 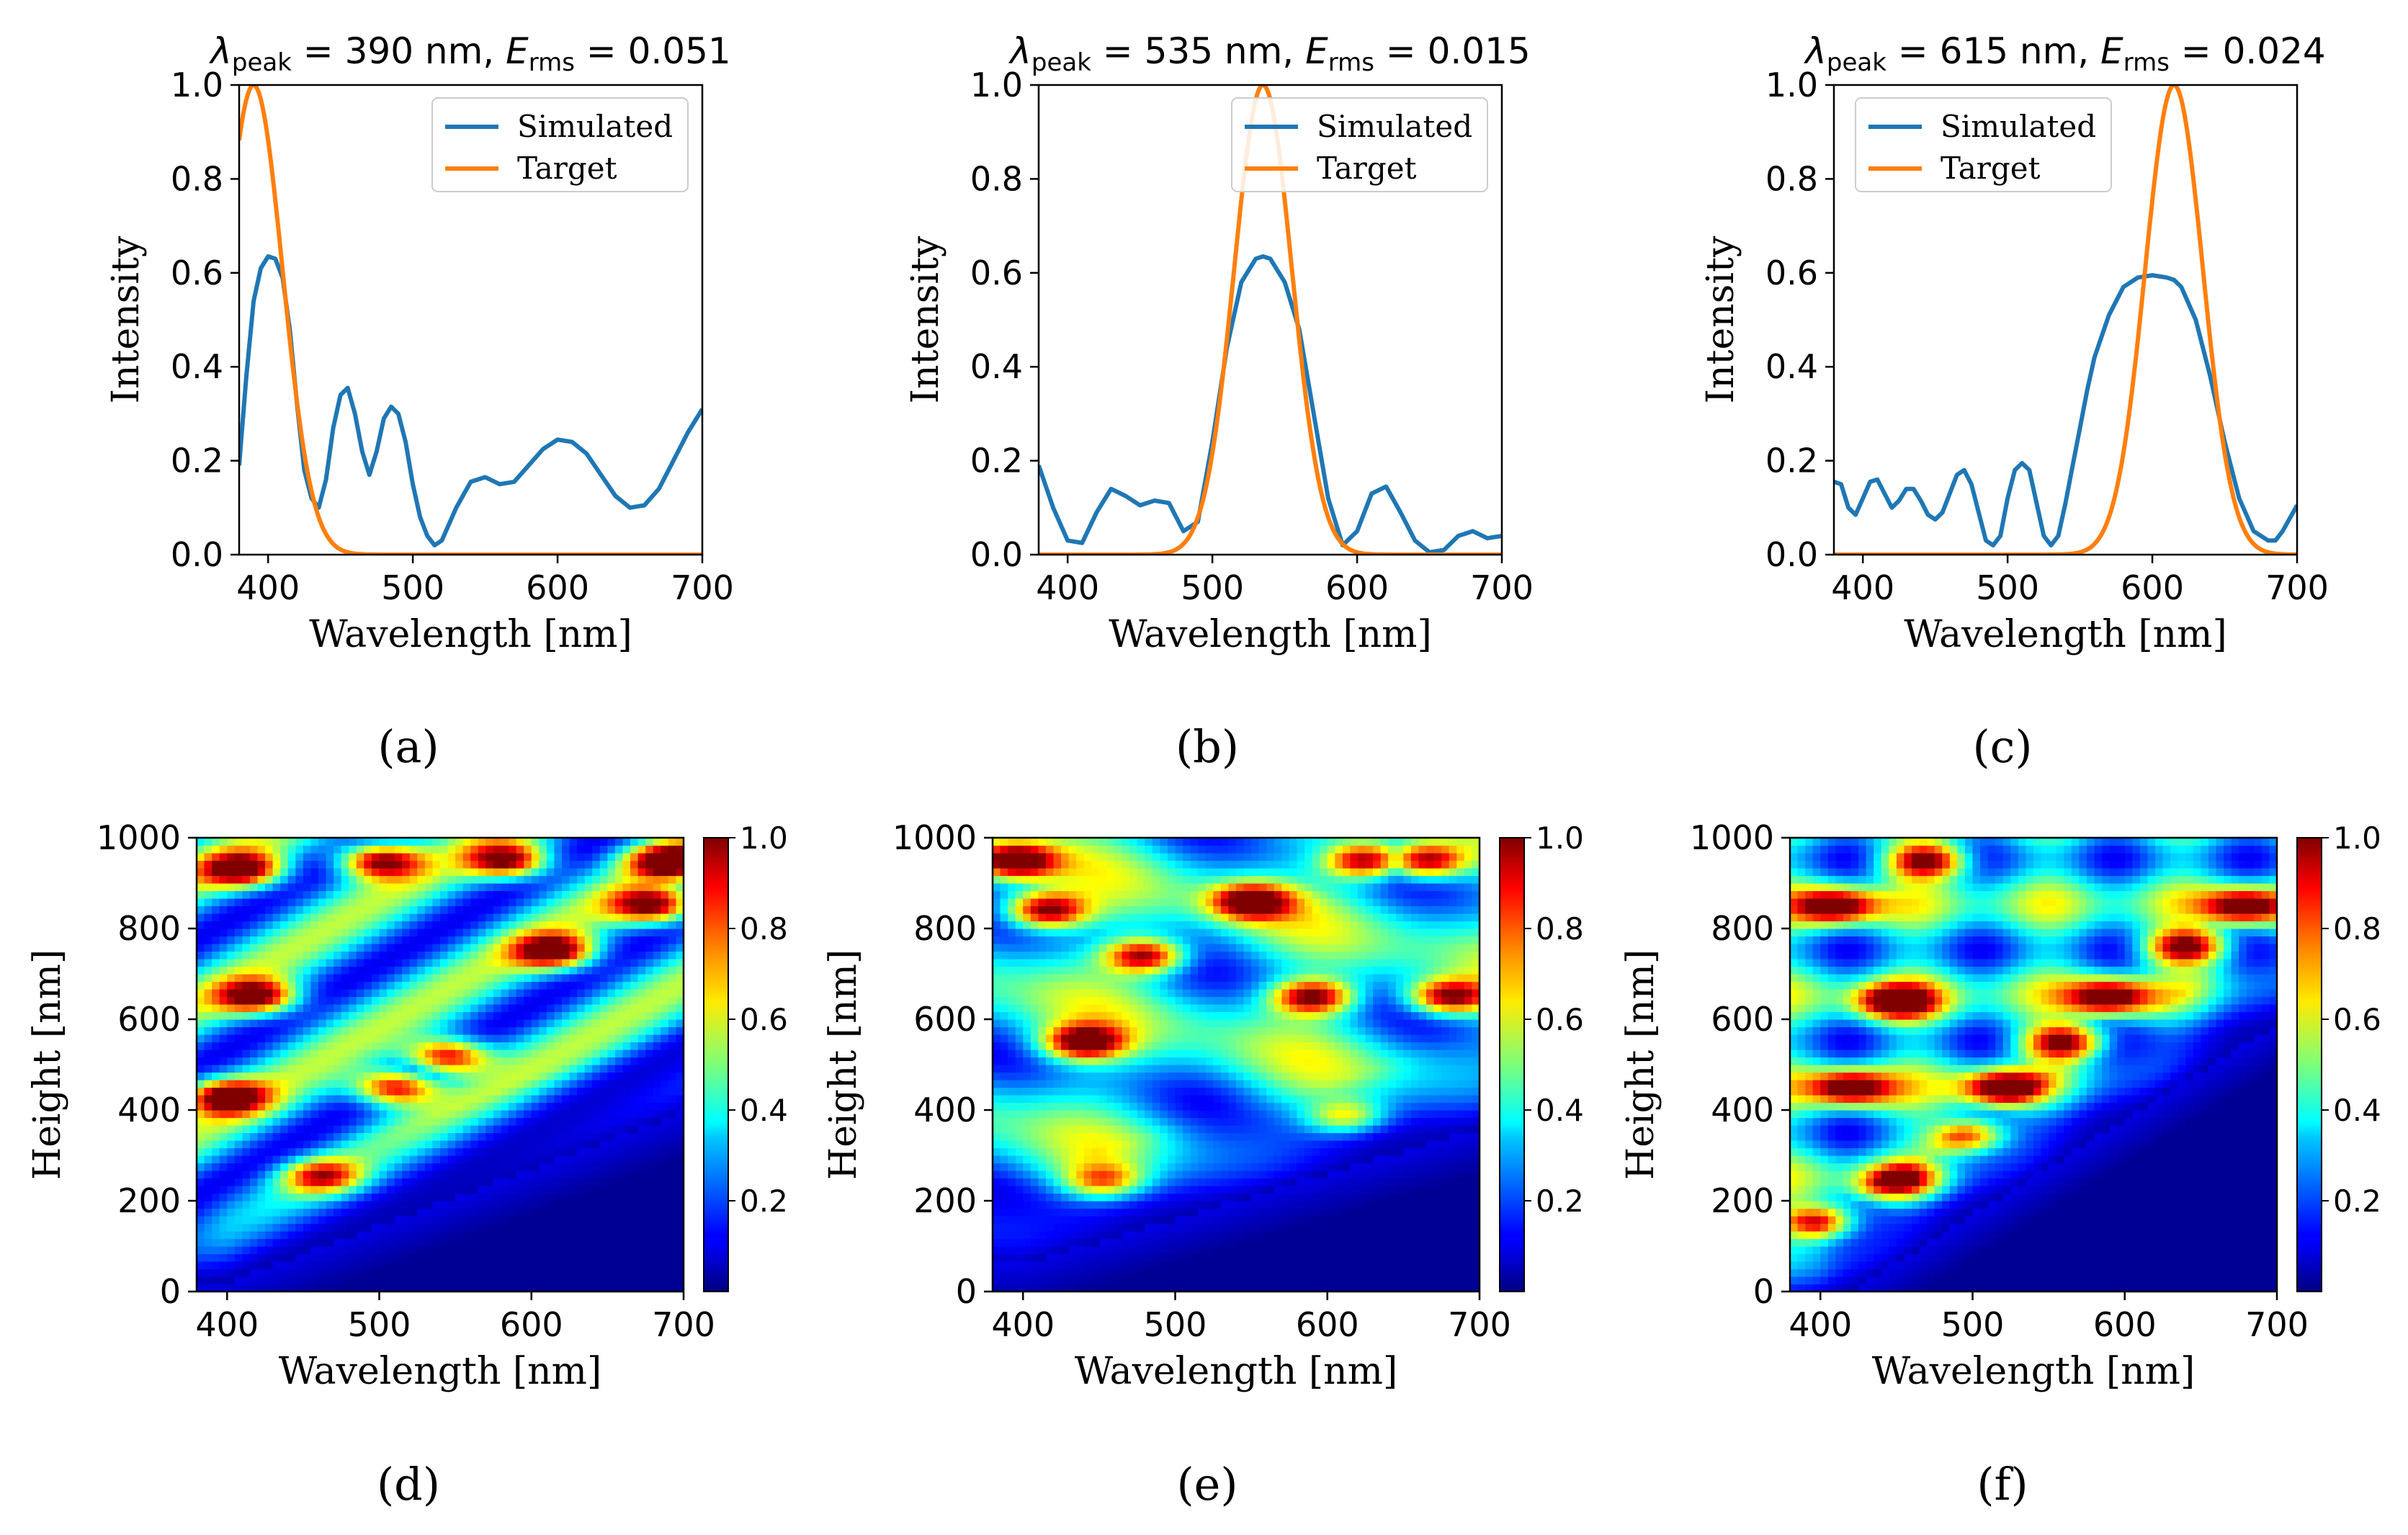 What do you see at coordinates (1270, 320) in the screenshot?
I see `axes-frame` at bounding box center [1270, 320].